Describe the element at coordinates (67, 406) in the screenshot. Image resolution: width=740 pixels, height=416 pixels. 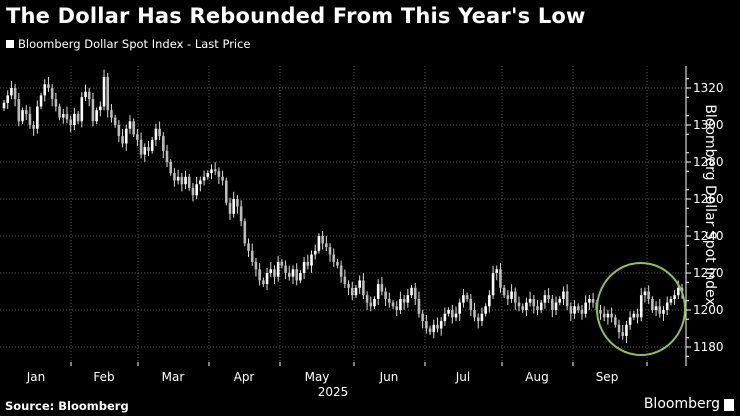
I see `source-note: Source: Bloomberg` at that location.